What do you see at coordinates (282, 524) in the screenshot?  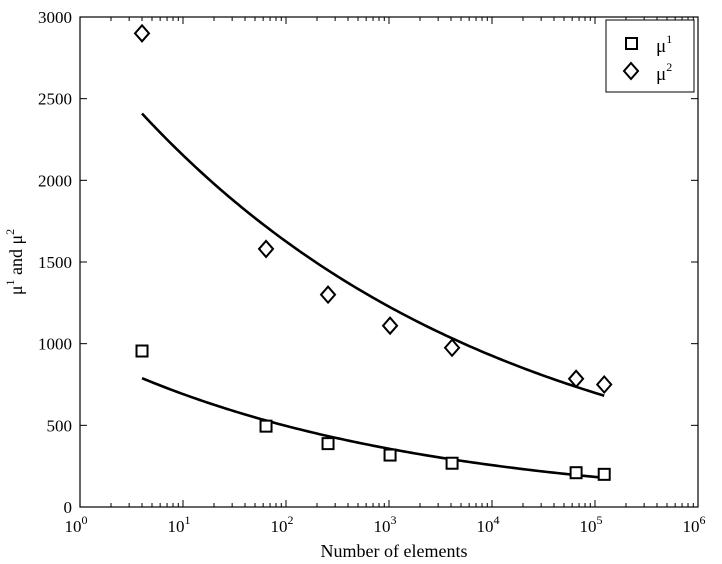 I see `x-tick-label: 10²` at bounding box center [282, 524].